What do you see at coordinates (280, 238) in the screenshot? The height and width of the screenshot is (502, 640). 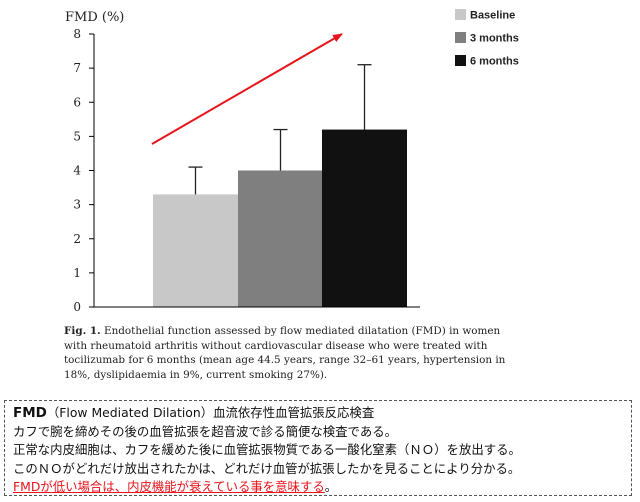 I see `bar-3-months` at bounding box center [280, 238].